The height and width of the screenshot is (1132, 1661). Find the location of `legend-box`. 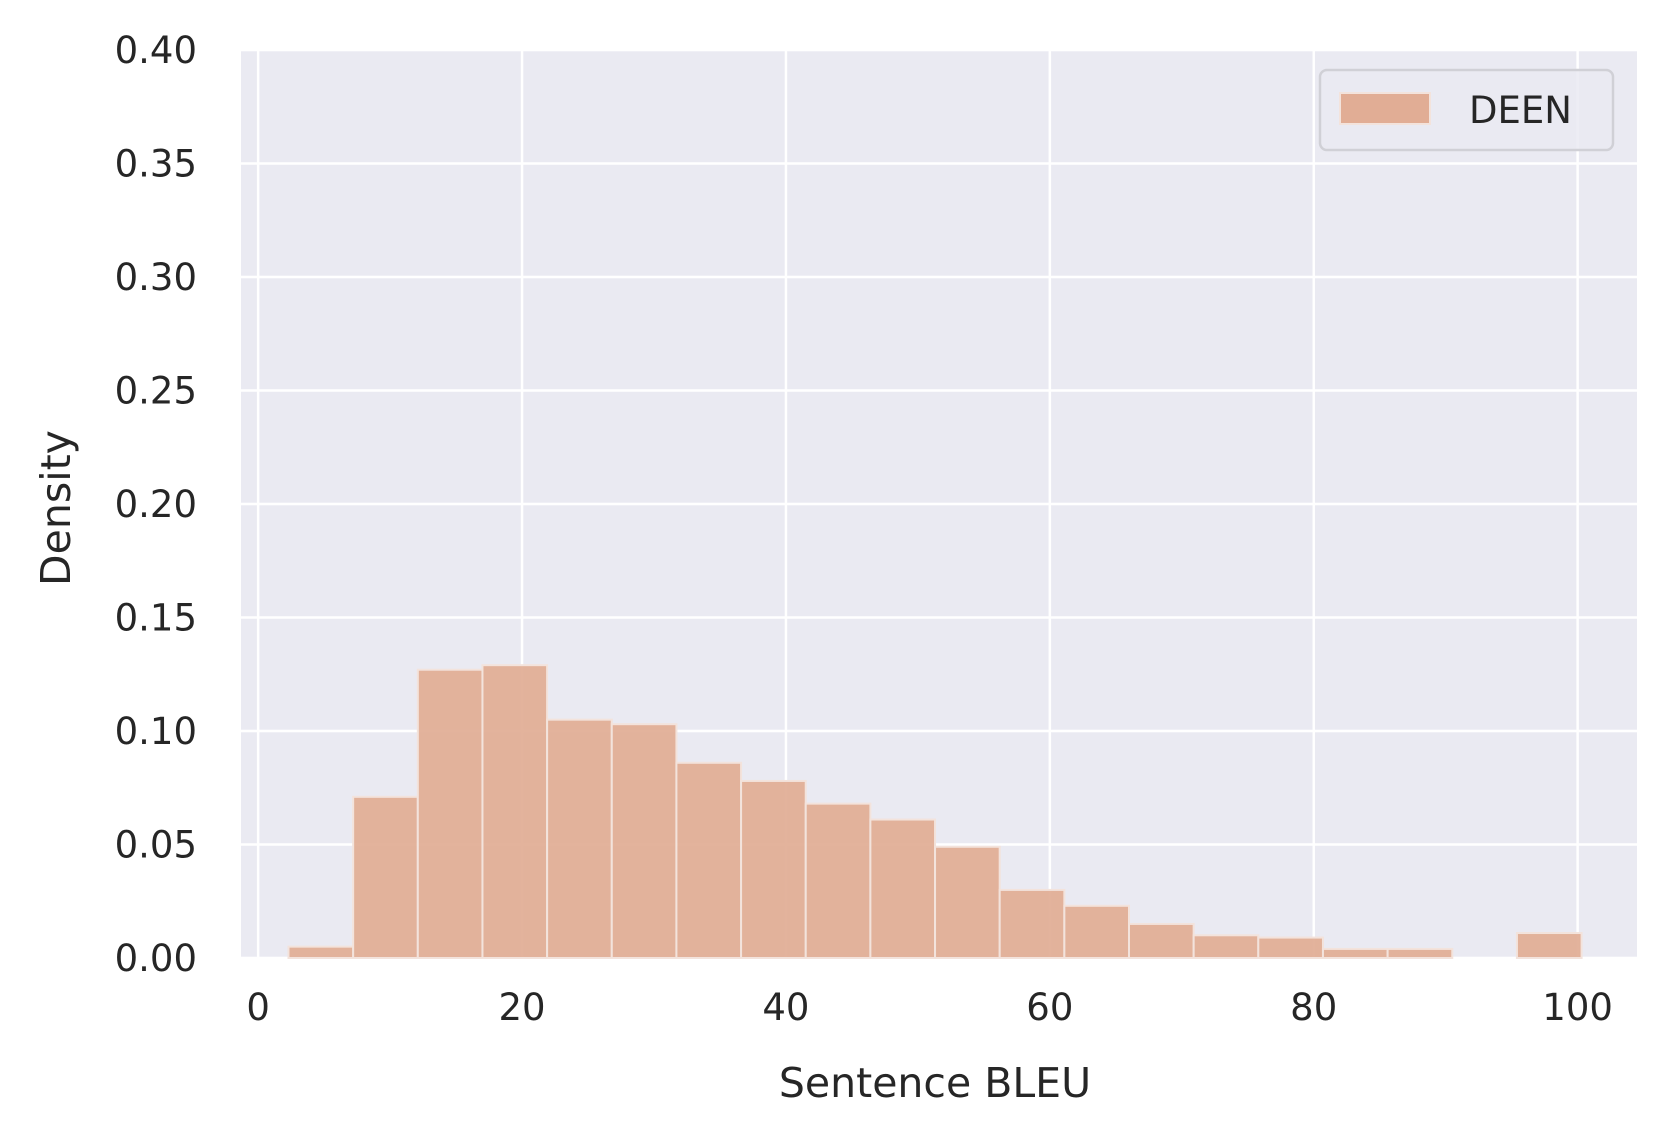

legend-box is located at coordinates (1466, 110).